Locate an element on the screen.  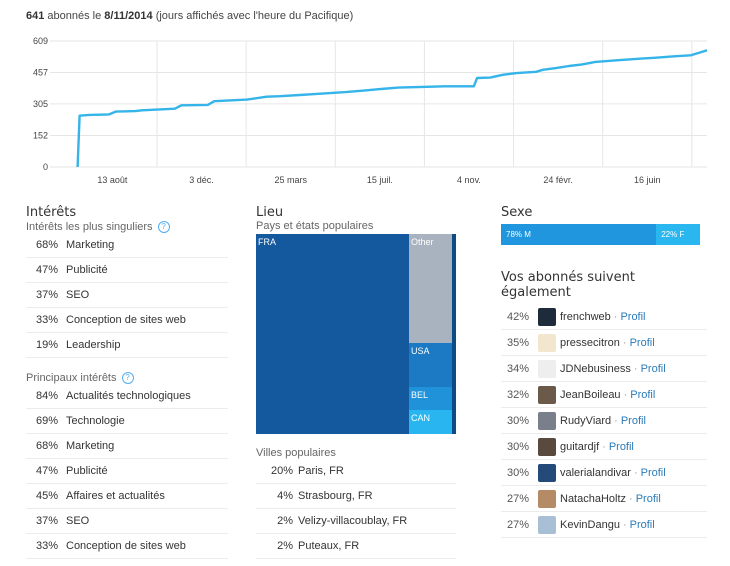
list-item: 2% Velizy-villacoublay, FR is located at coordinates (356, 521).